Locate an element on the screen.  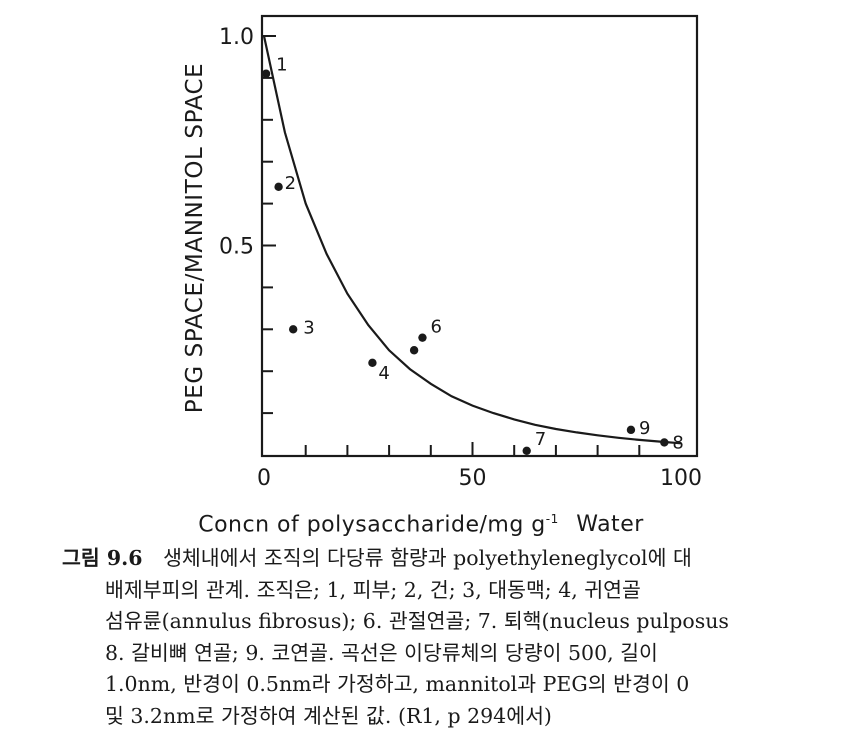
data-point-label: 1 is located at coordinates (281, 65).